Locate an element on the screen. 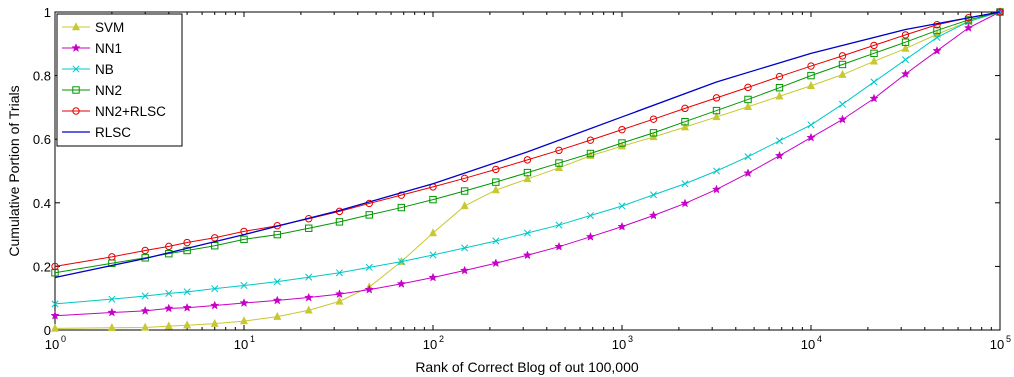 The image size is (1014, 377). legend-box is located at coordinates (119, 80).